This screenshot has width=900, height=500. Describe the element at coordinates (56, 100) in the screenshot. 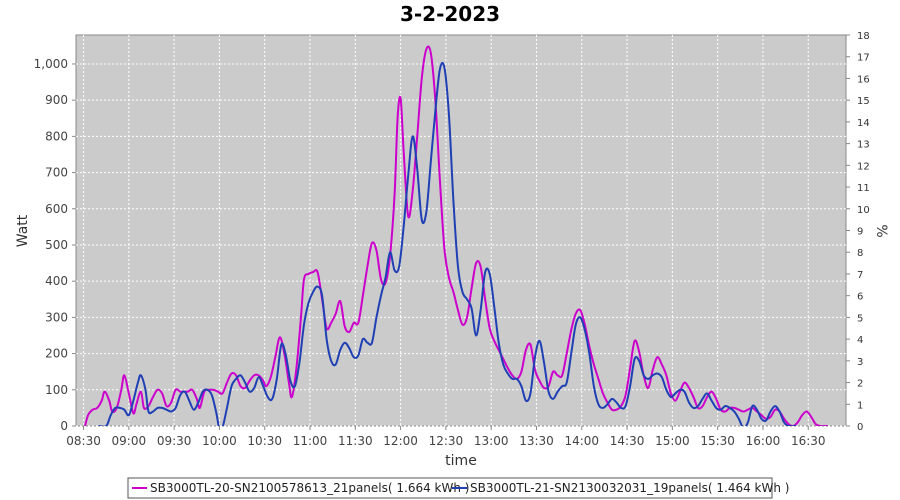

I see `y-tick-label: 900` at that location.